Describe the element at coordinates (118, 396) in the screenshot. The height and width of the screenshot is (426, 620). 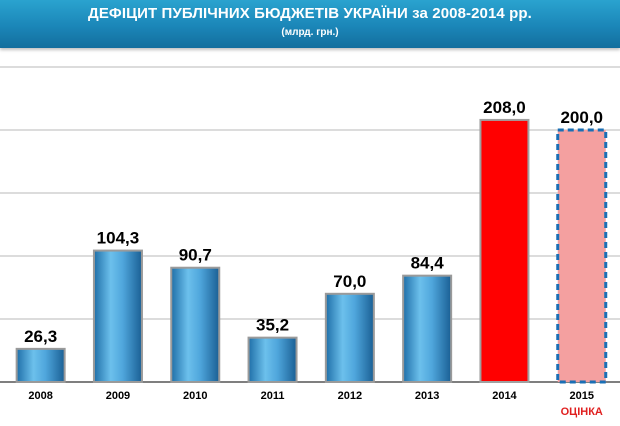
I see `x-tick-label-2009: 2009` at that location.